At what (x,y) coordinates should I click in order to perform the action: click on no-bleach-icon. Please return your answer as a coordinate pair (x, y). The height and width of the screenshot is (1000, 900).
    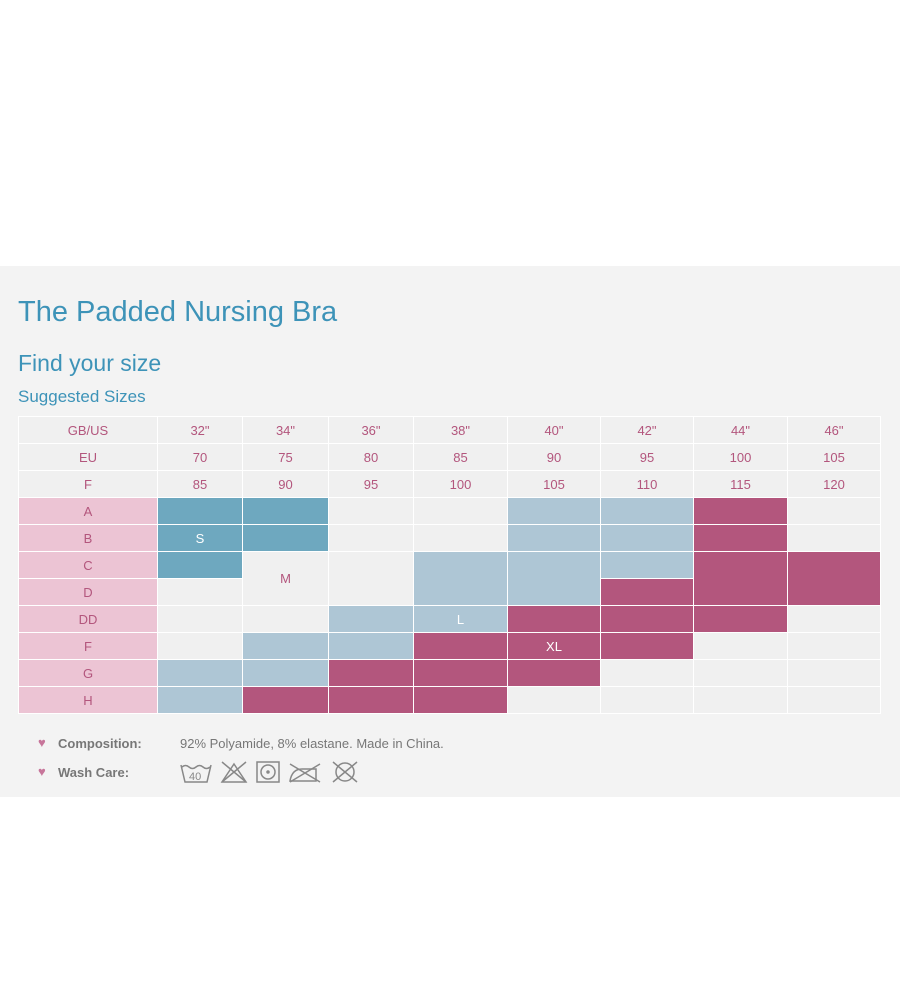
    Looking at the image, I should click on (234, 772).